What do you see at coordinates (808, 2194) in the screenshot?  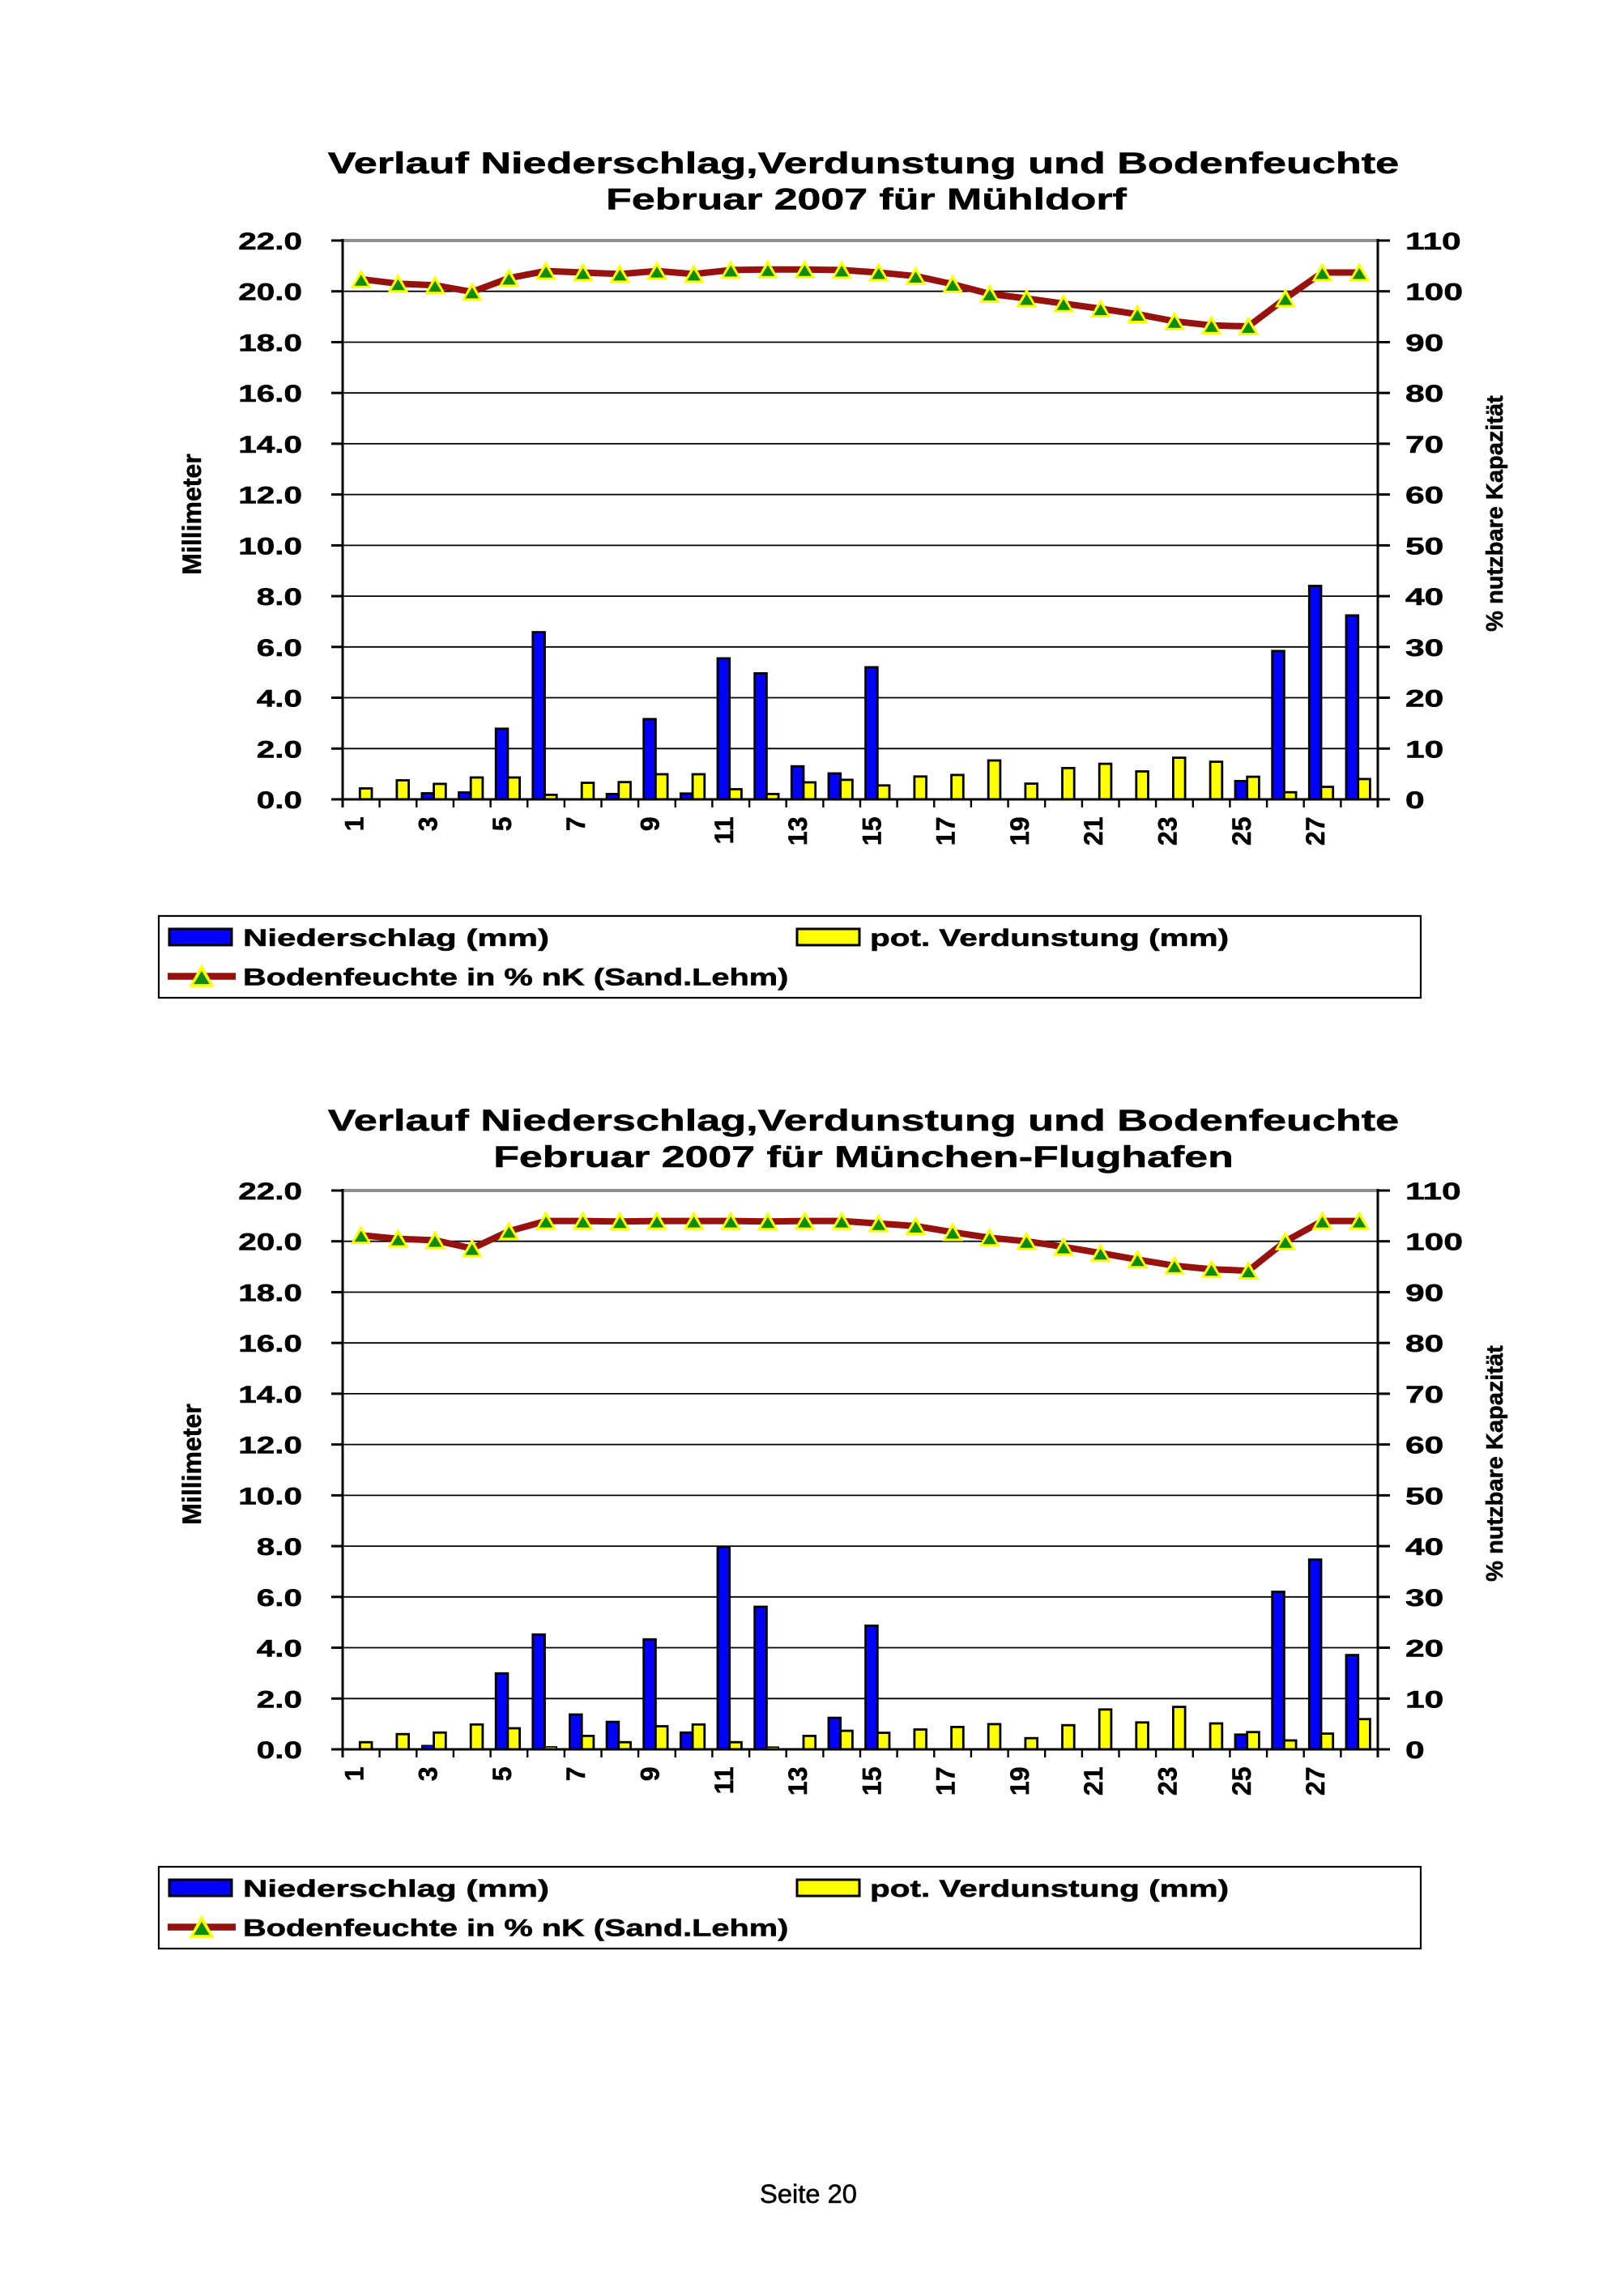 I see `svg-text: Seite 20` at bounding box center [808, 2194].